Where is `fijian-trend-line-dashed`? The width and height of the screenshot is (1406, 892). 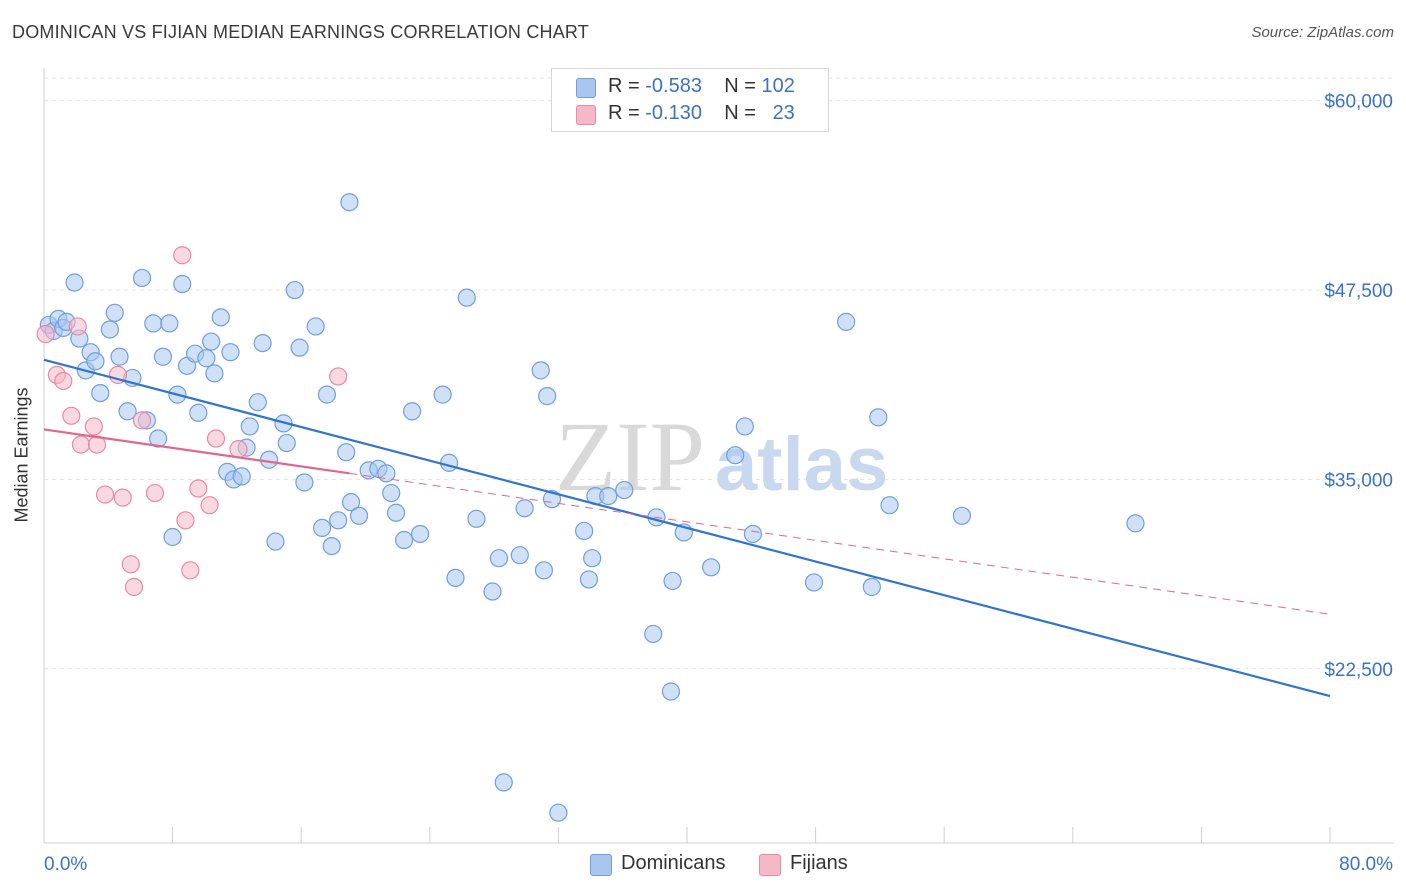 fijian-trend-line-dashed is located at coordinates (840, 543).